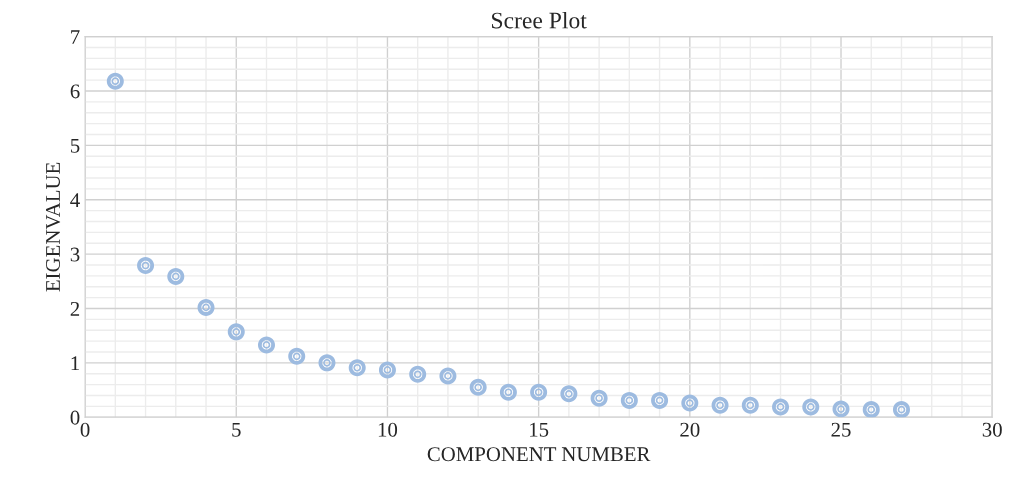  I want to click on y-tick-label: 3, so click(75, 254).